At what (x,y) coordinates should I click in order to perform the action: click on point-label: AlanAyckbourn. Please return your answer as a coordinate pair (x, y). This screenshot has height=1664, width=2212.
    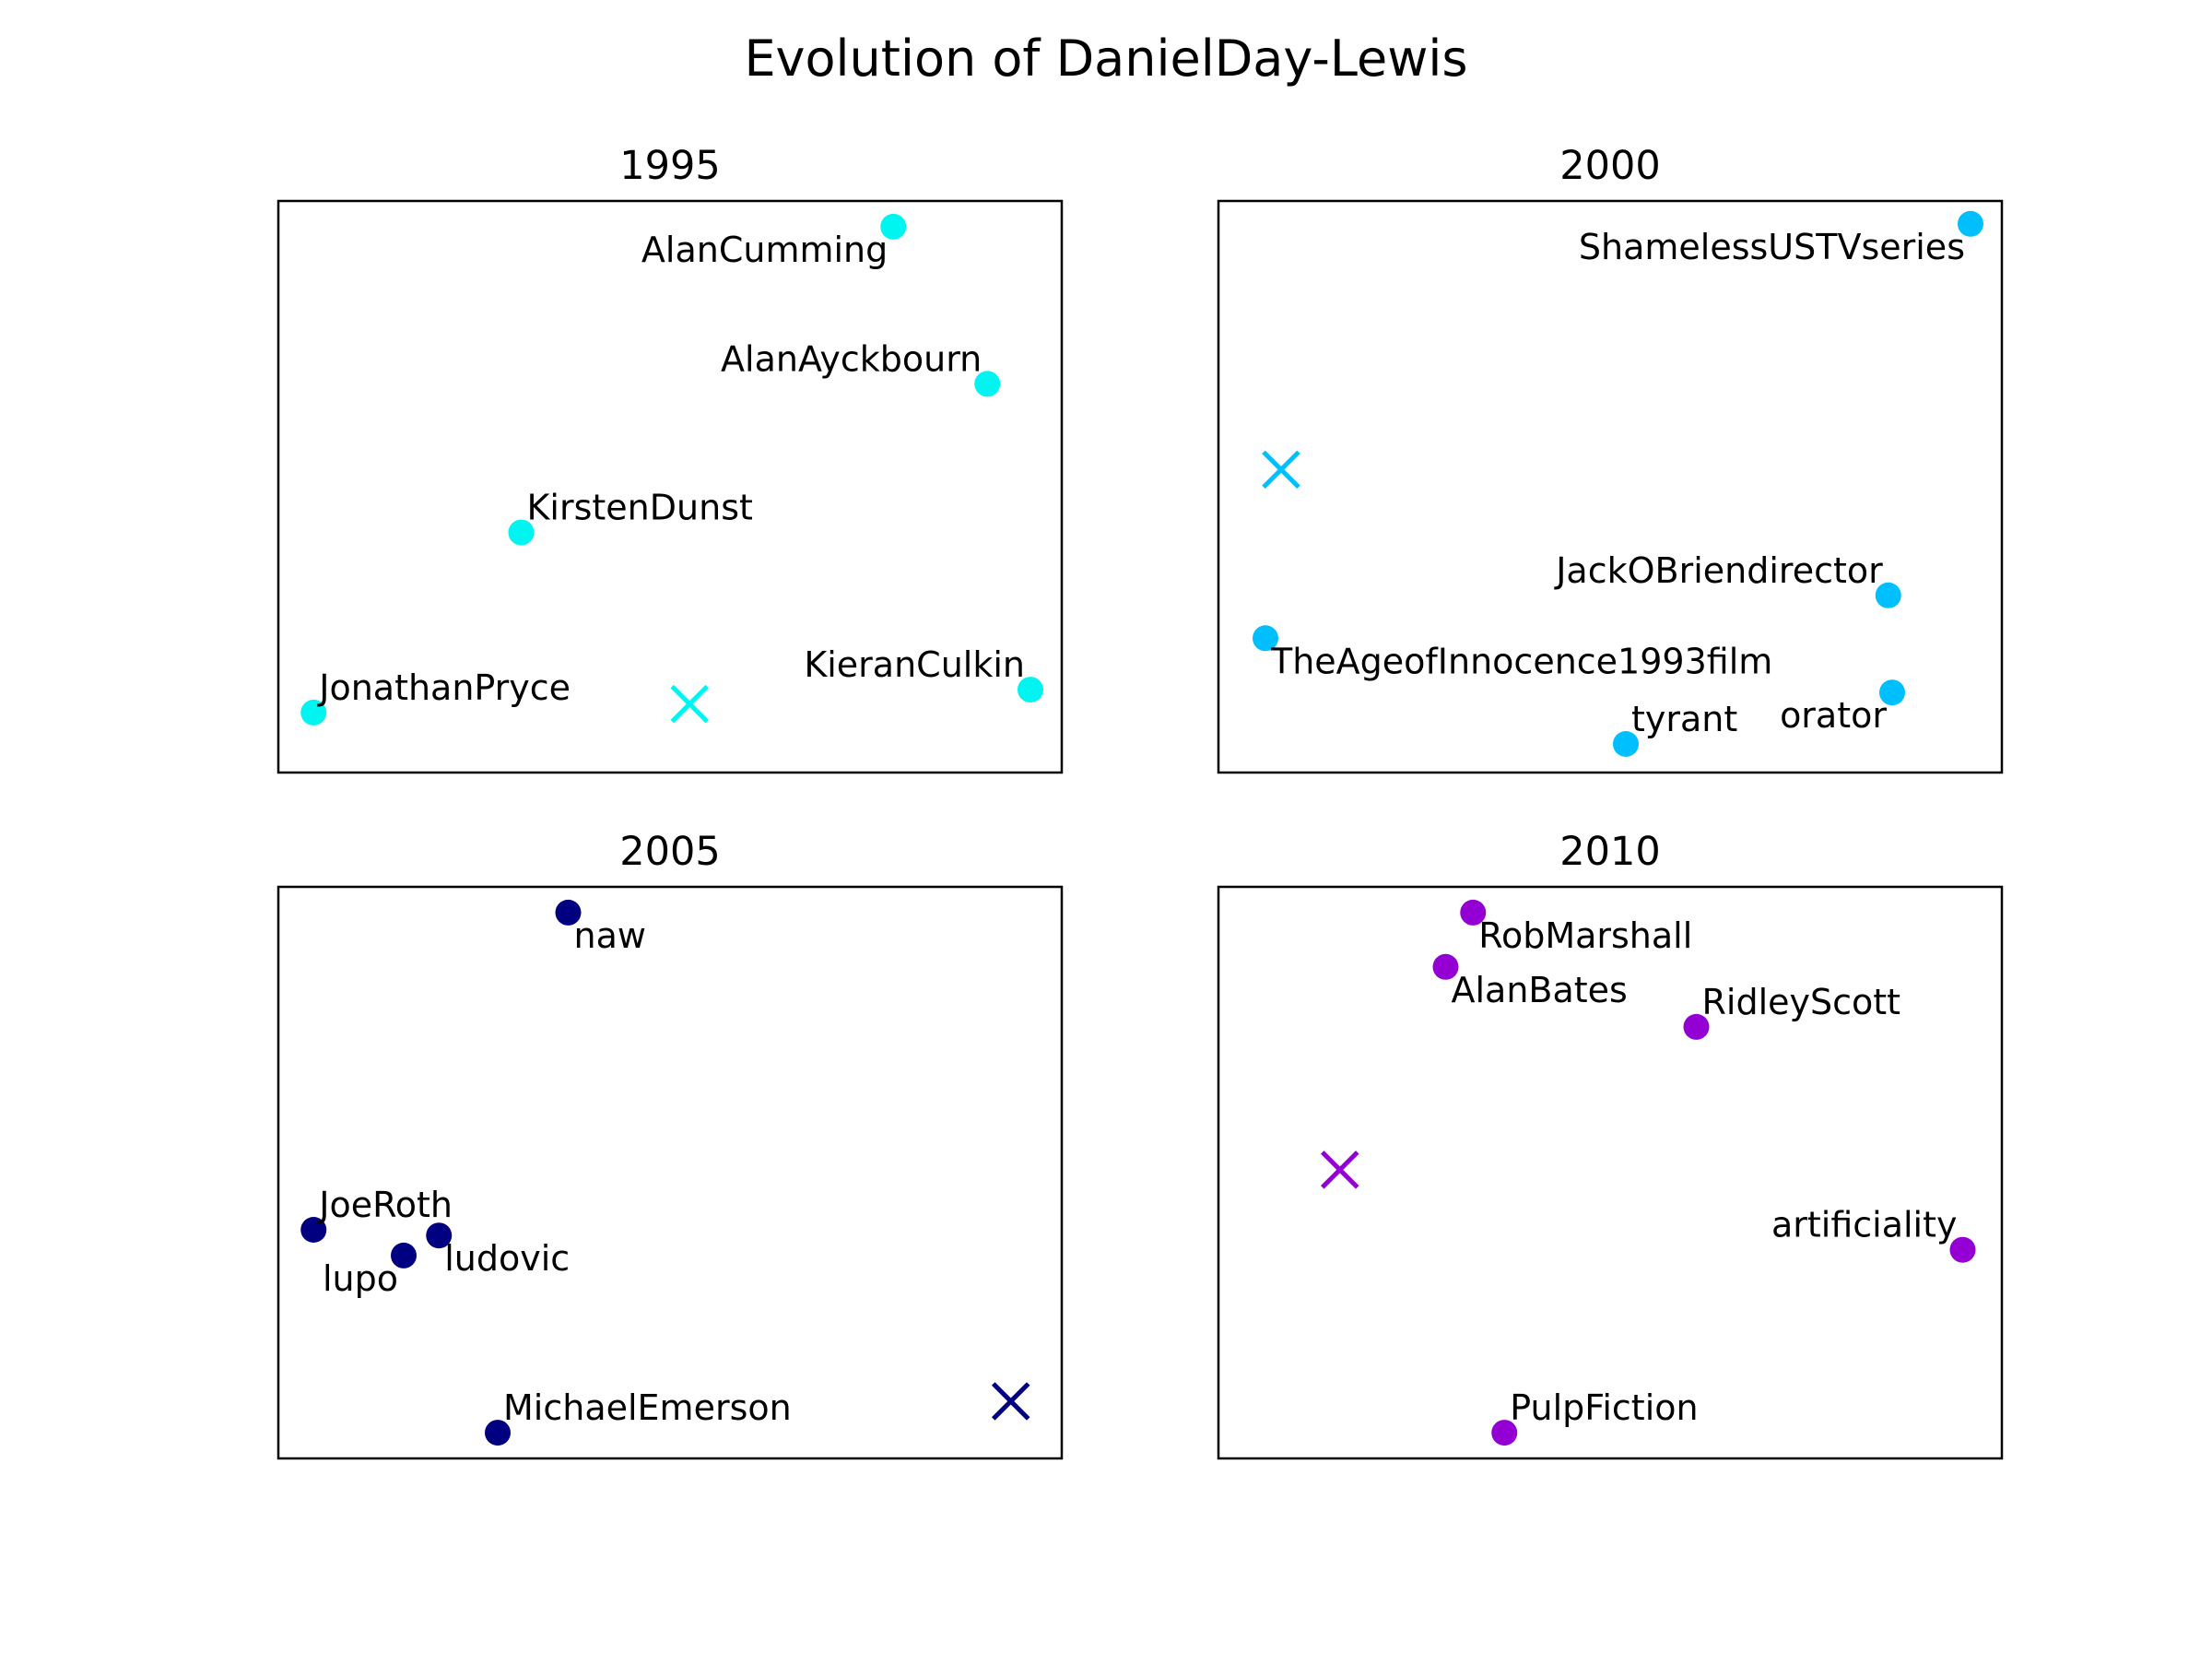
    Looking at the image, I should click on (851, 358).